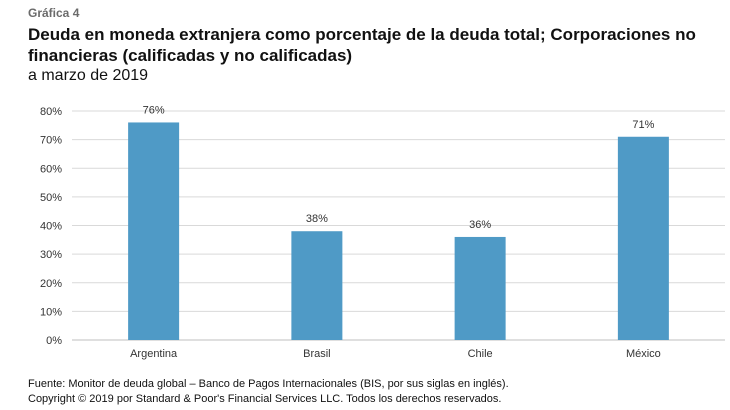 The image size is (730, 410). What do you see at coordinates (54, 13) in the screenshot?
I see `figure-kicker: Gráfica 4` at bounding box center [54, 13].